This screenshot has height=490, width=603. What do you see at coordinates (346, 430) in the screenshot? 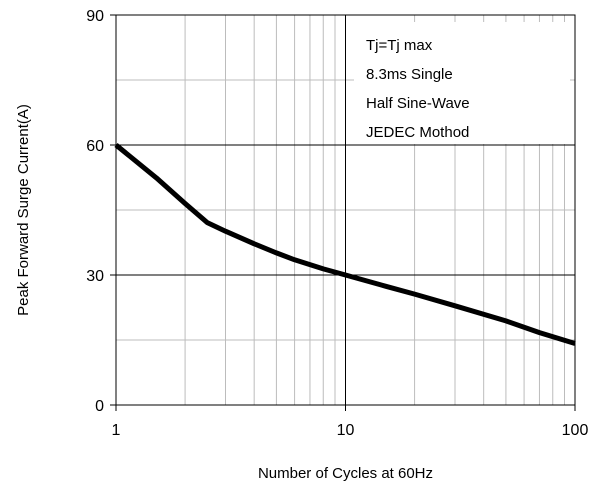
I see `x-tick-label: 10` at bounding box center [346, 430].